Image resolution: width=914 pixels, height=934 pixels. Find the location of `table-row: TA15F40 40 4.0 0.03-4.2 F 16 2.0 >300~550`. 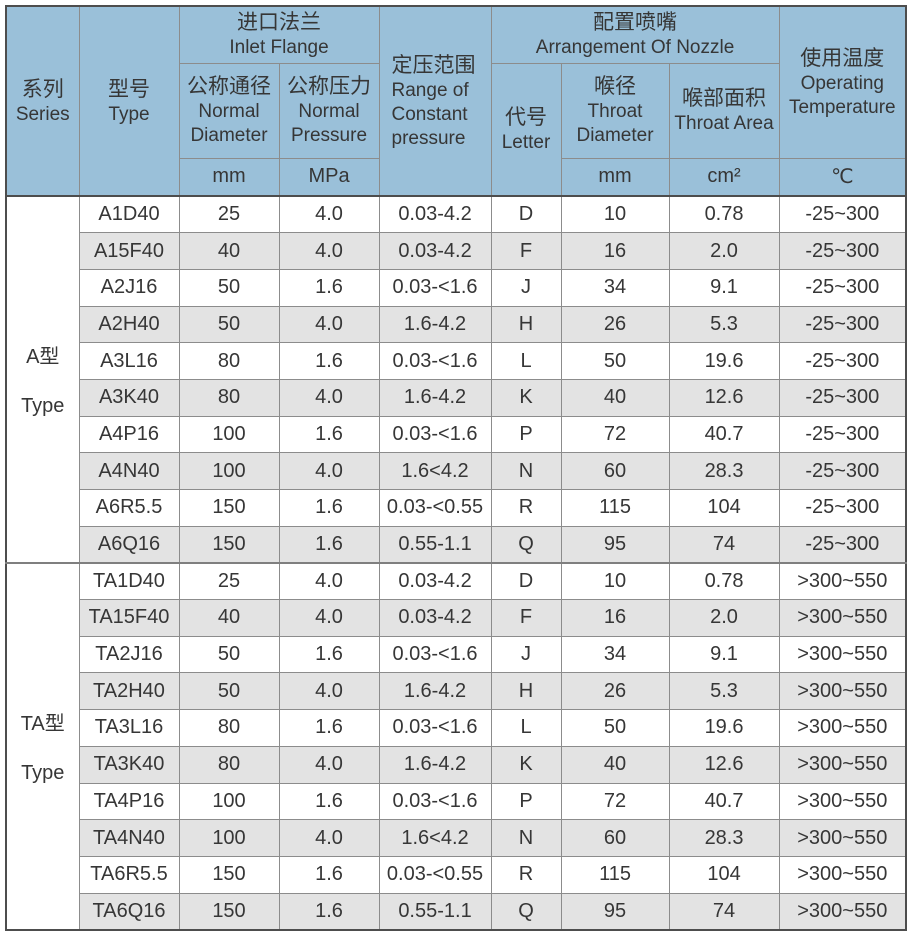

table-row: TA15F40 40 4.0 0.03-4.2 F 16 2.0 >300~550 is located at coordinates (456, 618).